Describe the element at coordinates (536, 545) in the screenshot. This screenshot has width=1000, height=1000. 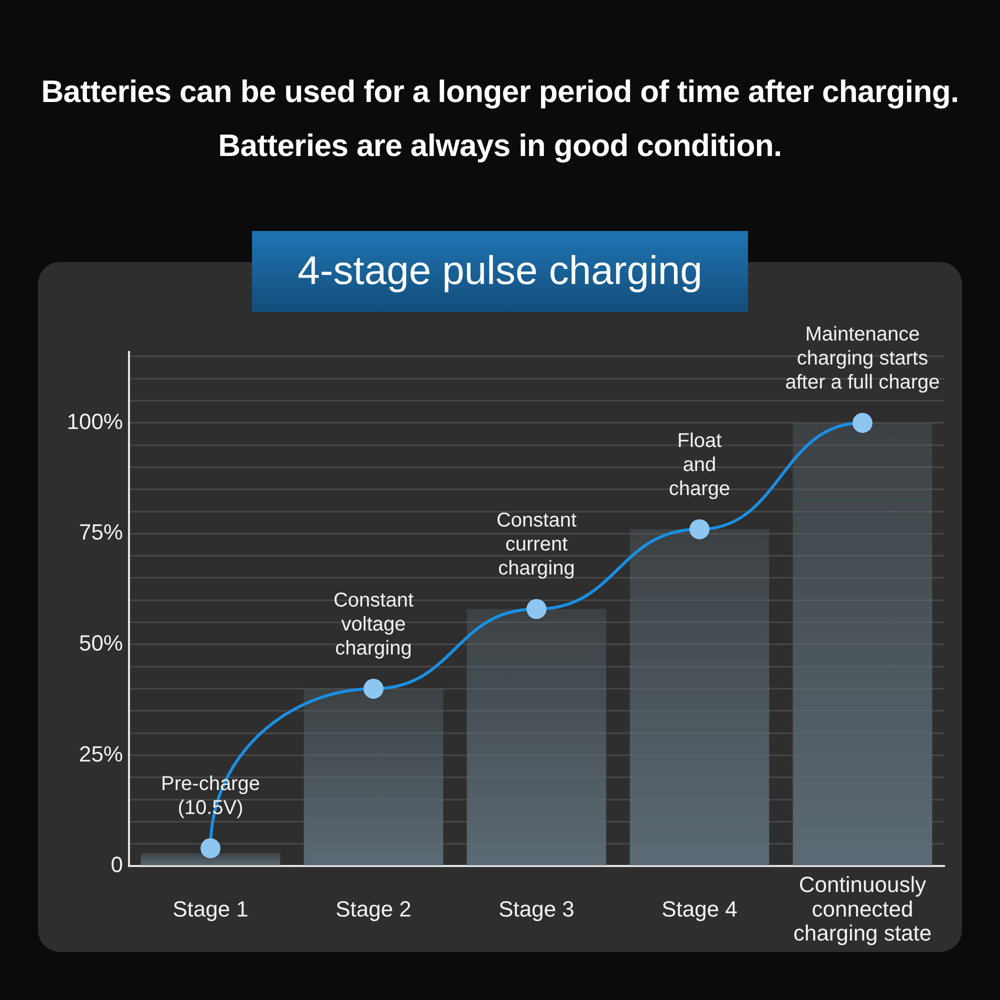
I see `annotation: Constant current charging` at that location.